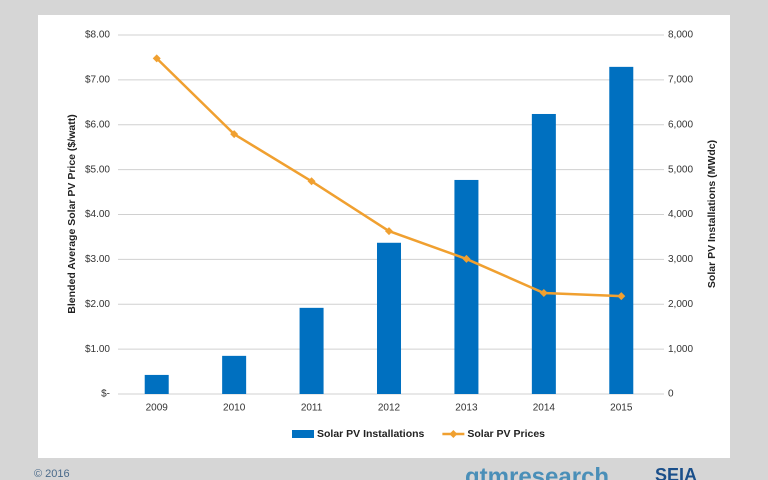 This screenshot has width=768, height=480. What do you see at coordinates (680, 349) in the screenshot?
I see `y2-tick-label: 1,000` at bounding box center [680, 349].